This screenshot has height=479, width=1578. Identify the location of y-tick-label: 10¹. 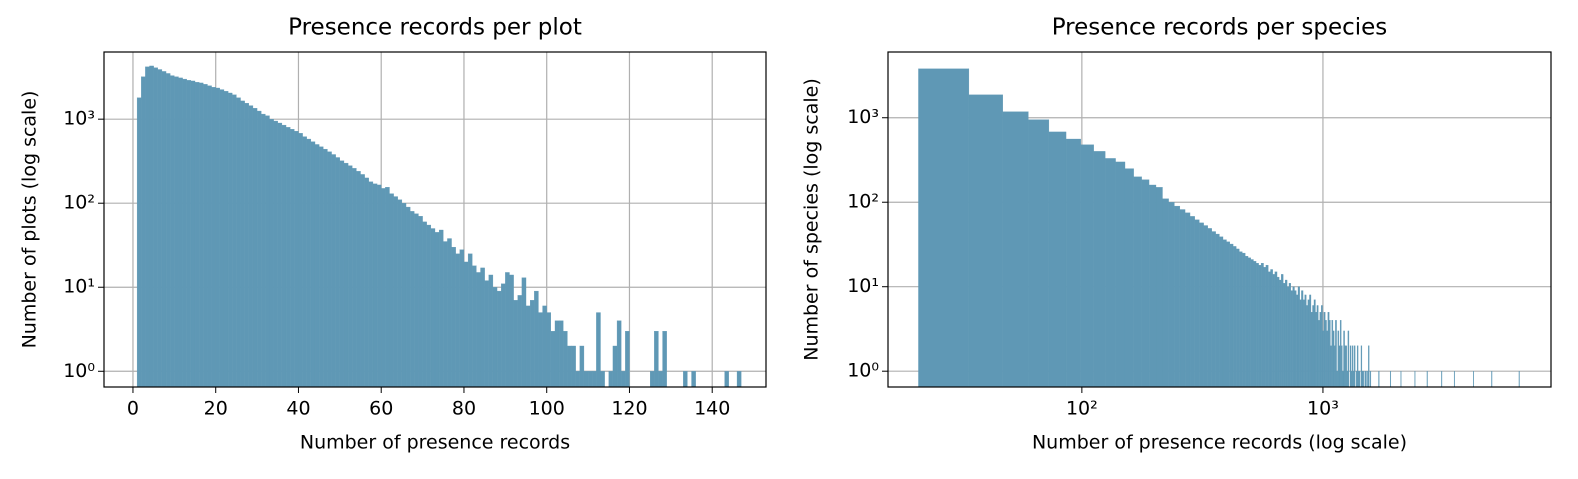
(863, 286).